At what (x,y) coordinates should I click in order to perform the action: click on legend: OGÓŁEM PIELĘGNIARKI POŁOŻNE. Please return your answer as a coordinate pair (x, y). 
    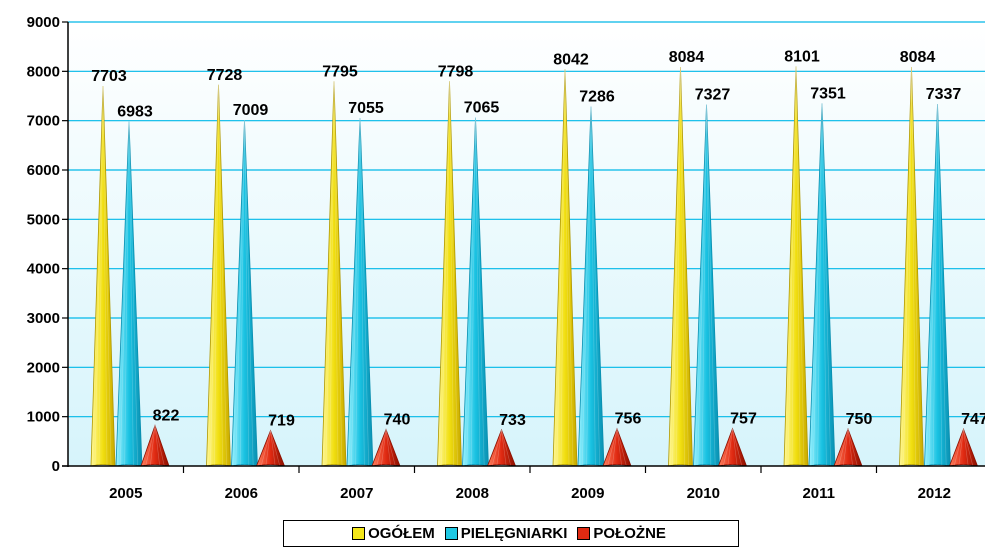
    Looking at the image, I should click on (511, 533).